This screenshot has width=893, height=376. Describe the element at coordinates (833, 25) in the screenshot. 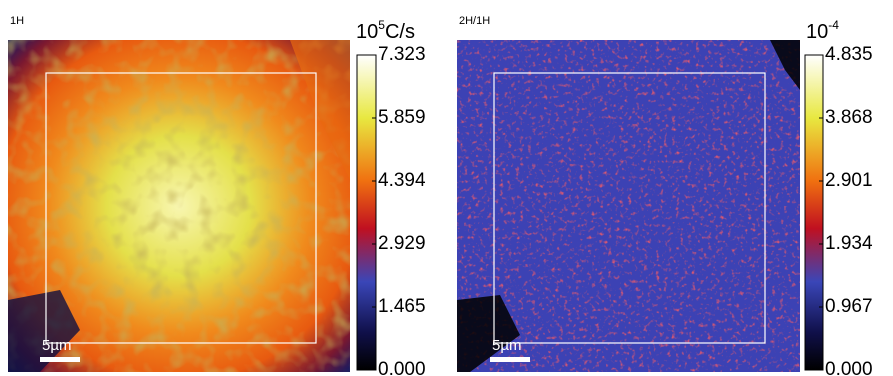

I see `unit-exponent: -4` at that location.